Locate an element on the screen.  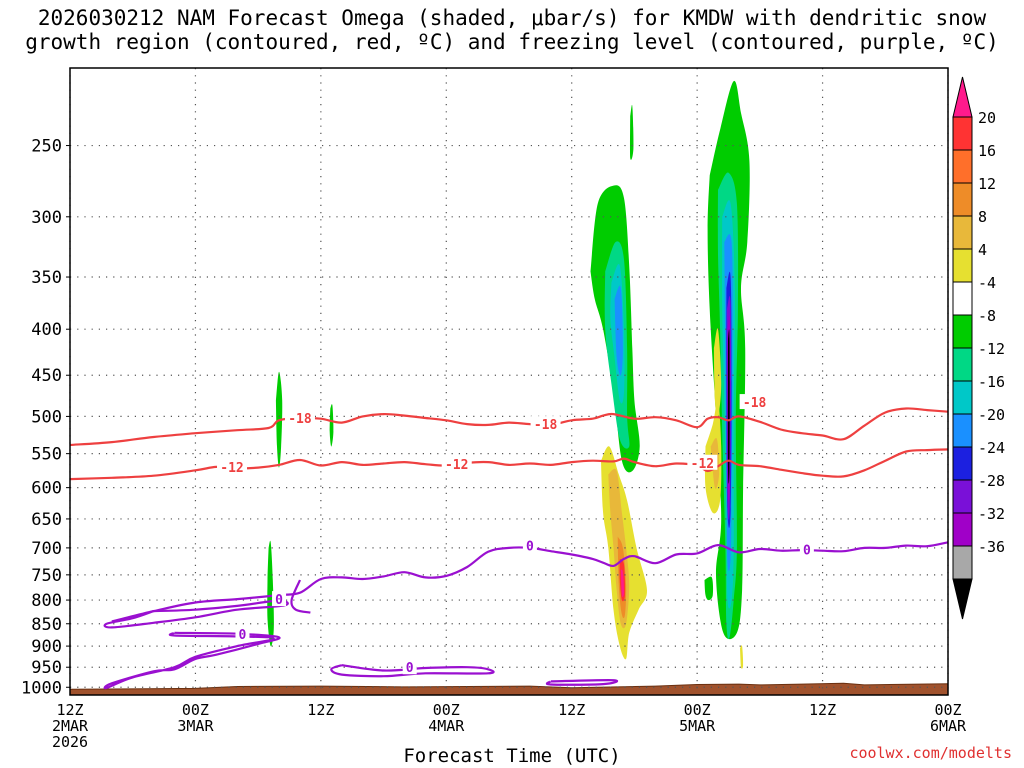
y-tick-label: 1000 is located at coordinates (41, 688).